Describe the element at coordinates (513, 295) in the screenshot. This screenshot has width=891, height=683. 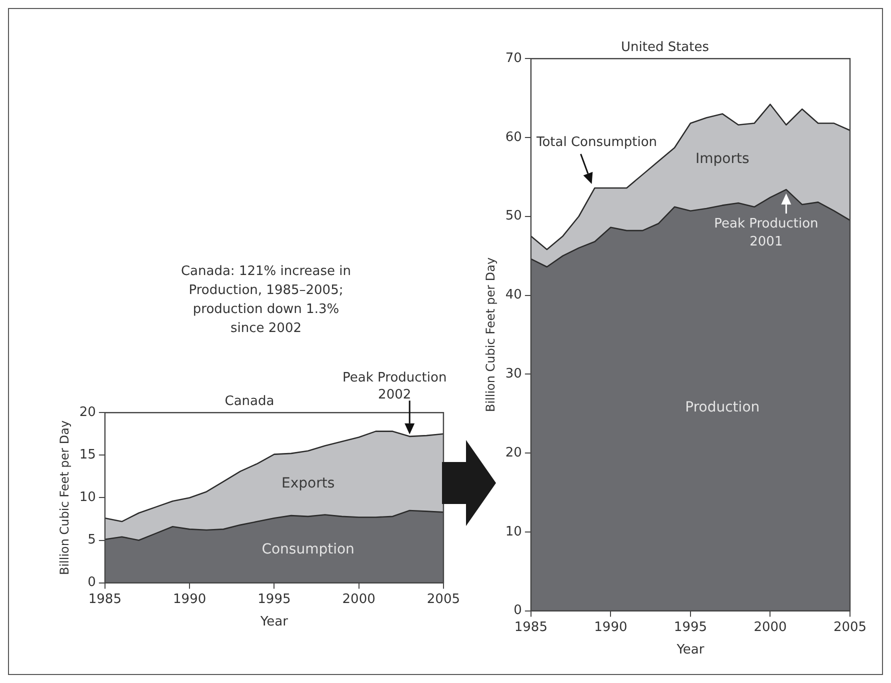
I see `y-tick-label: 40` at that location.